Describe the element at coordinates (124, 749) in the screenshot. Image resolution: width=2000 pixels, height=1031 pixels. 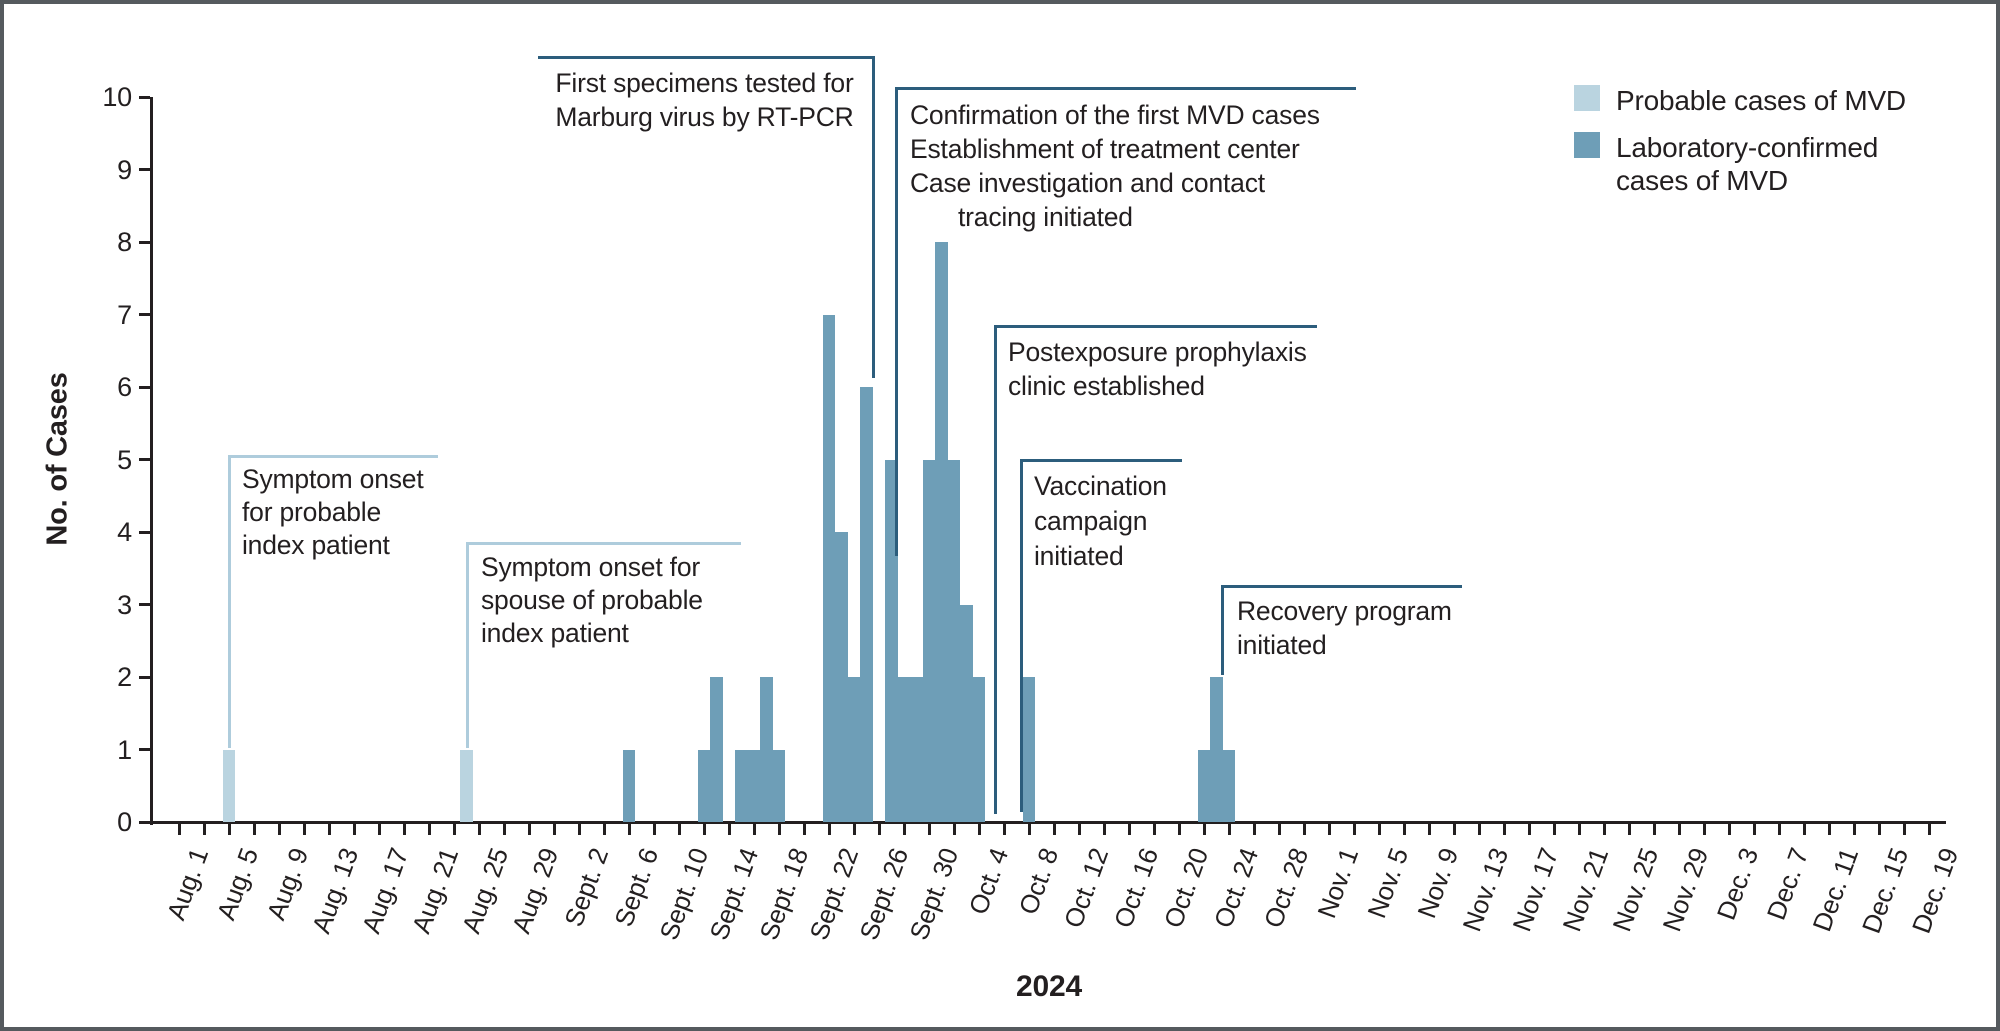
I see `y-axis-tick-label: 1` at that location.